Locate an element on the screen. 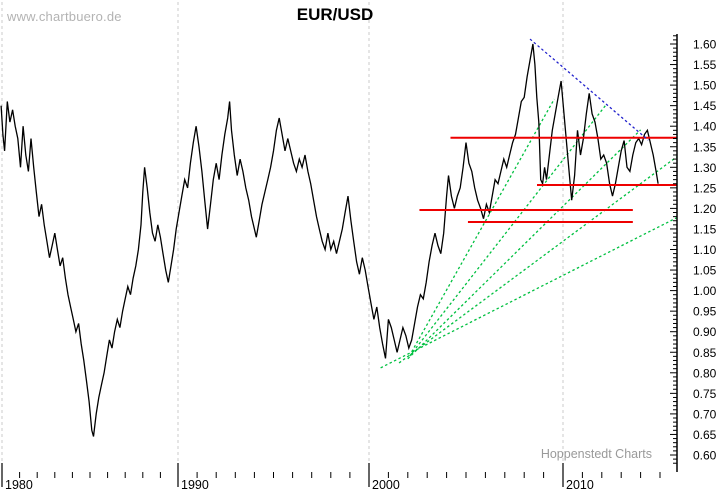  y-axis-tick-label: 1.60 is located at coordinates (705, 45).